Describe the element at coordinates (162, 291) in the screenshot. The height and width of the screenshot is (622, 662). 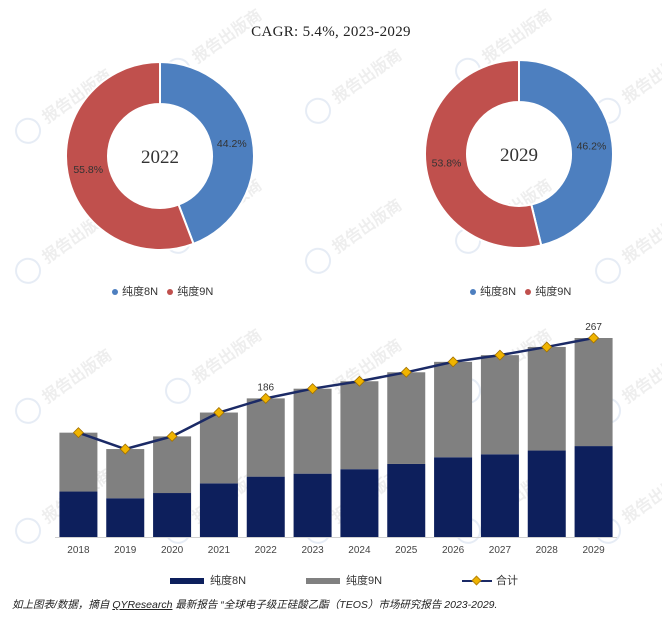
I see `donut-legend-2022: 纯度8N 纯度9N` at that location.